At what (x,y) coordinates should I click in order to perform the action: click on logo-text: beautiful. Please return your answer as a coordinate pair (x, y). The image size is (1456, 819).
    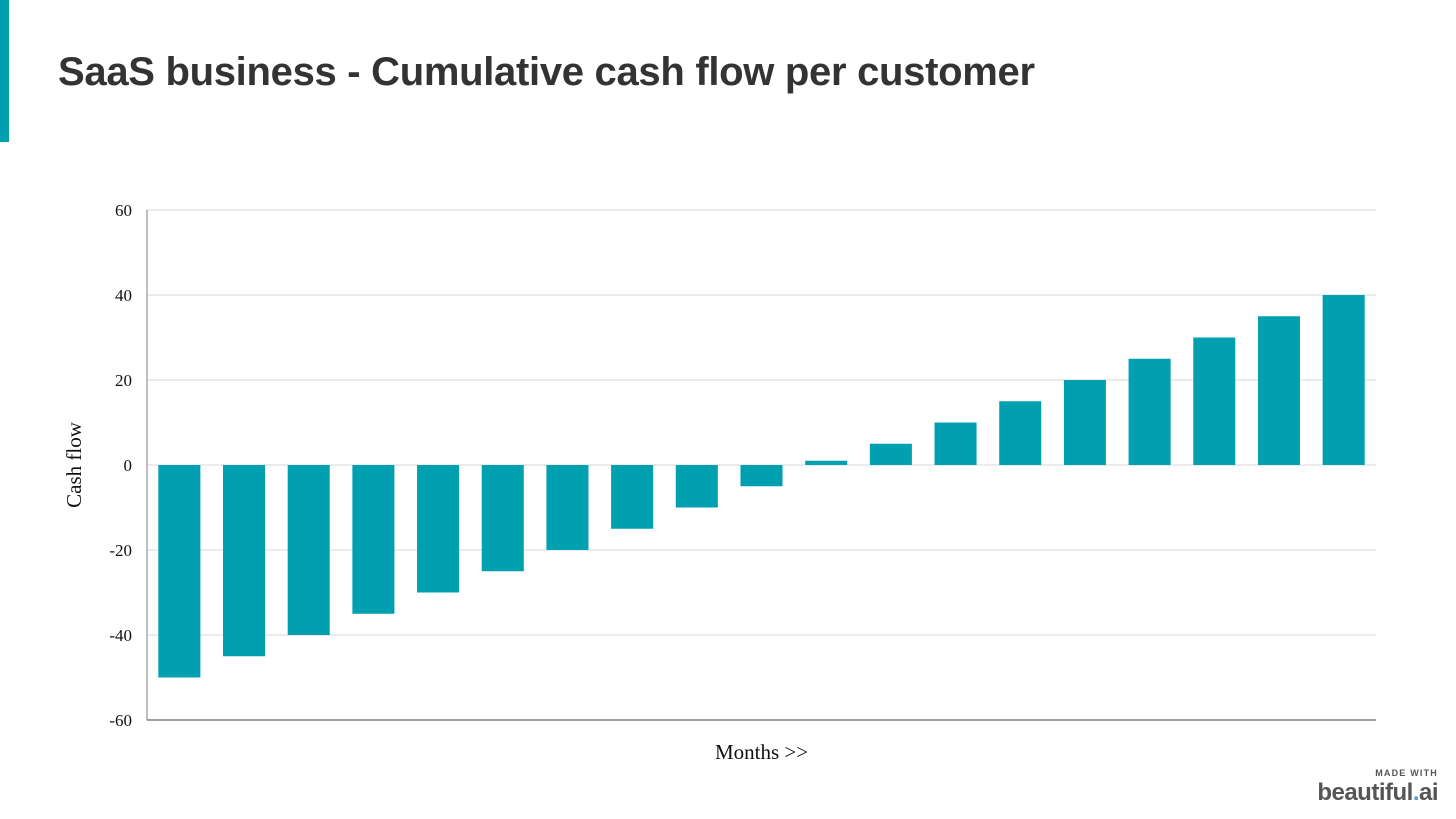
    Looking at the image, I should click on (1365, 792).